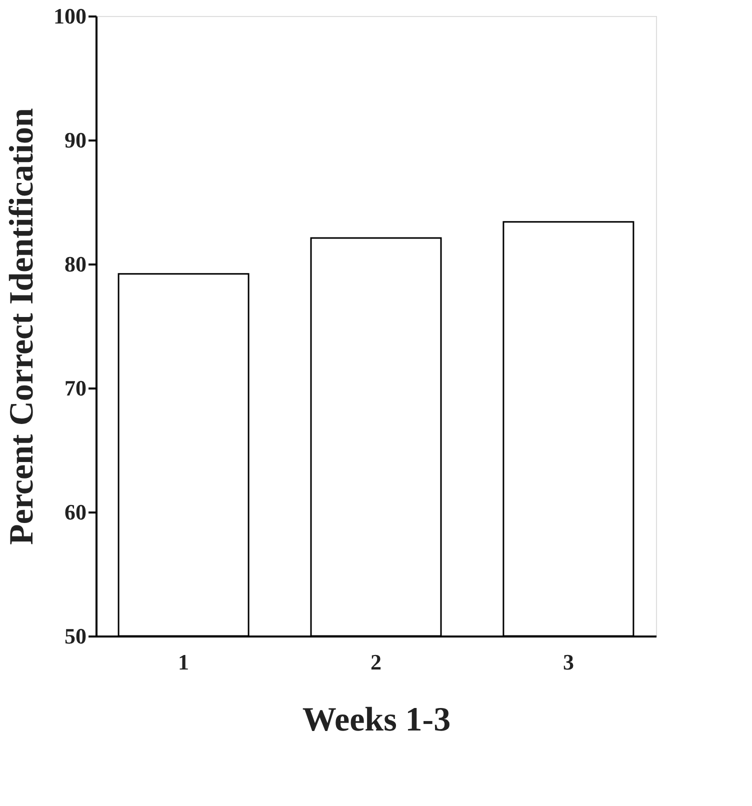 The width and height of the screenshot is (752, 806). What do you see at coordinates (75, 264) in the screenshot?
I see `y-tick-label: 80` at bounding box center [75, 264].